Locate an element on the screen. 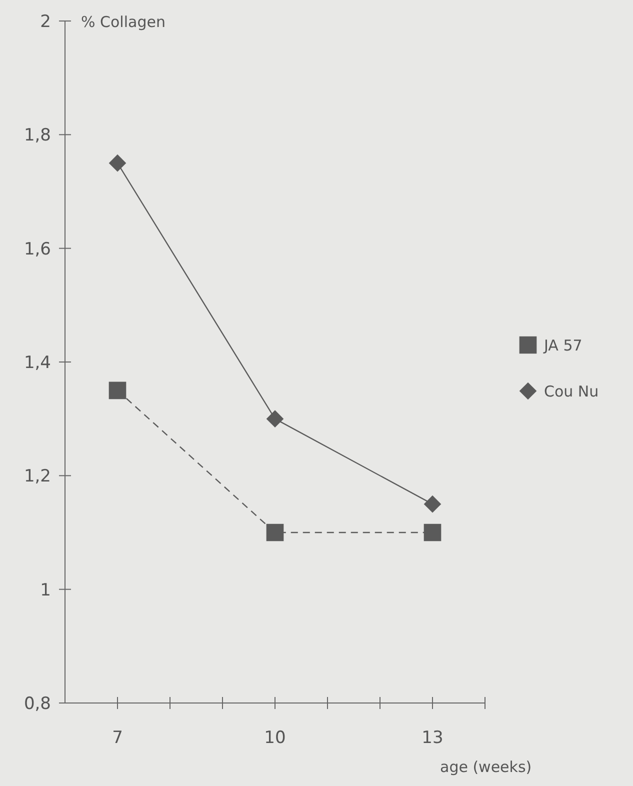 The height and width of the screenshot is (786, 633). x-tick-label: 7 is located at coordinates (117, 738).